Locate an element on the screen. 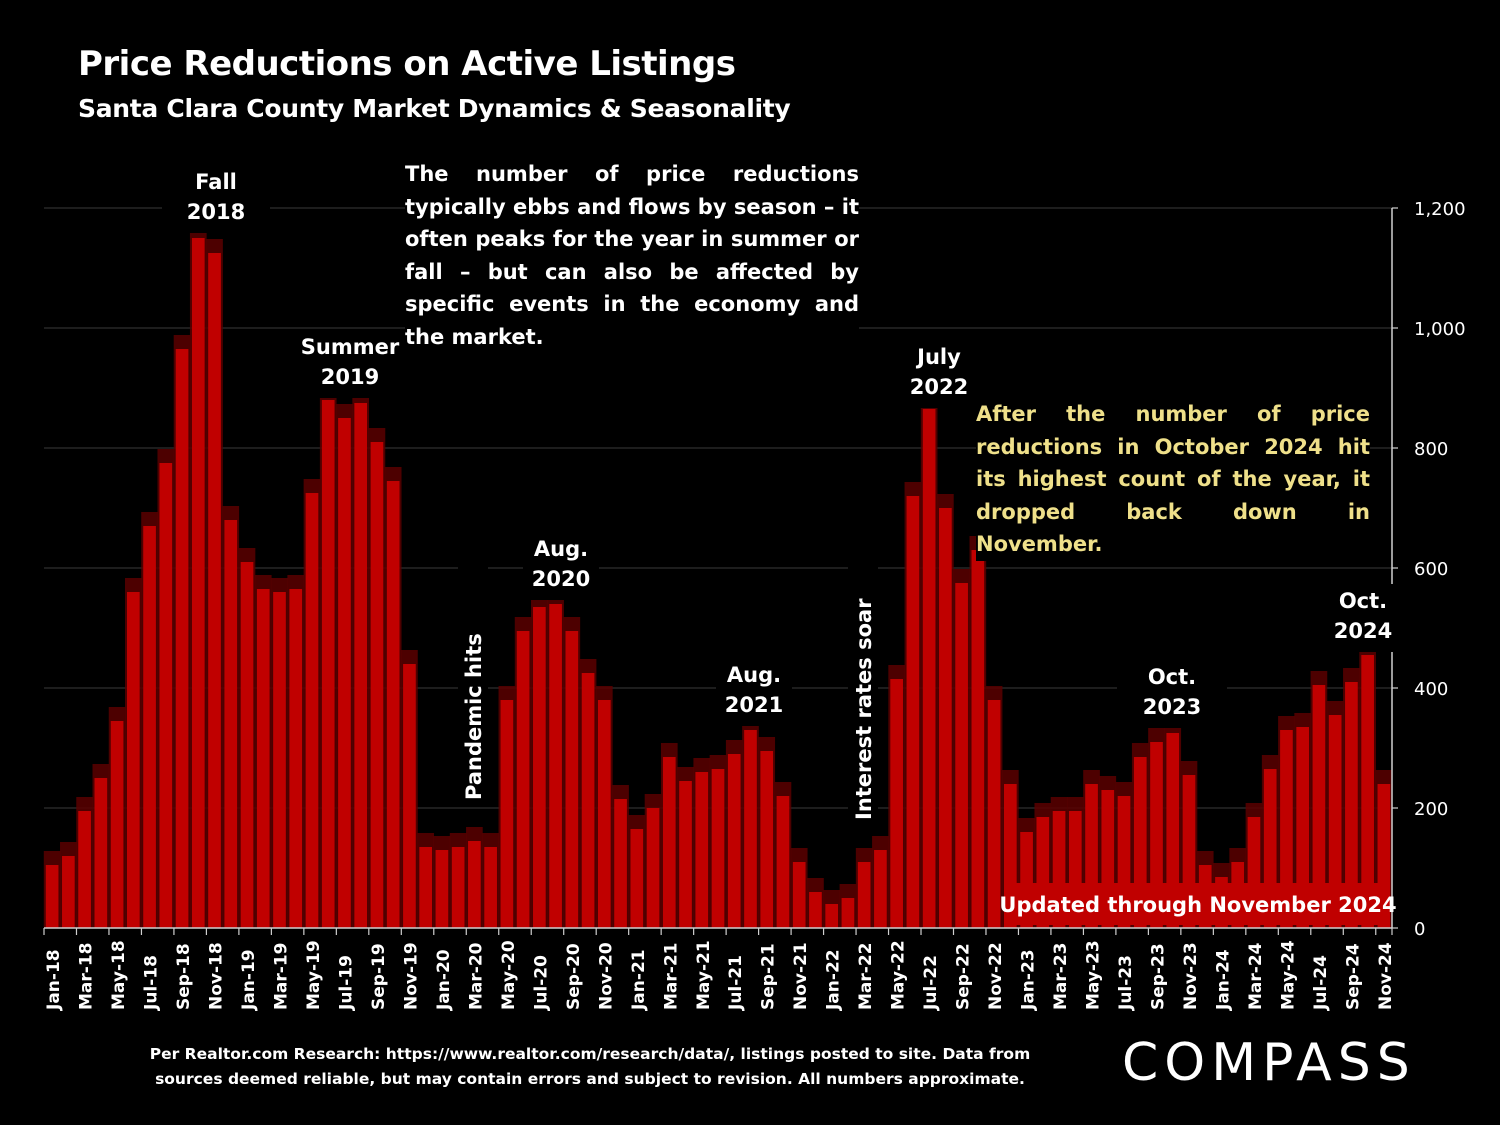 This screenshot has height=1125, width=1500. x-tick-label: Jul-23 is located at coordinates (1126, 983).